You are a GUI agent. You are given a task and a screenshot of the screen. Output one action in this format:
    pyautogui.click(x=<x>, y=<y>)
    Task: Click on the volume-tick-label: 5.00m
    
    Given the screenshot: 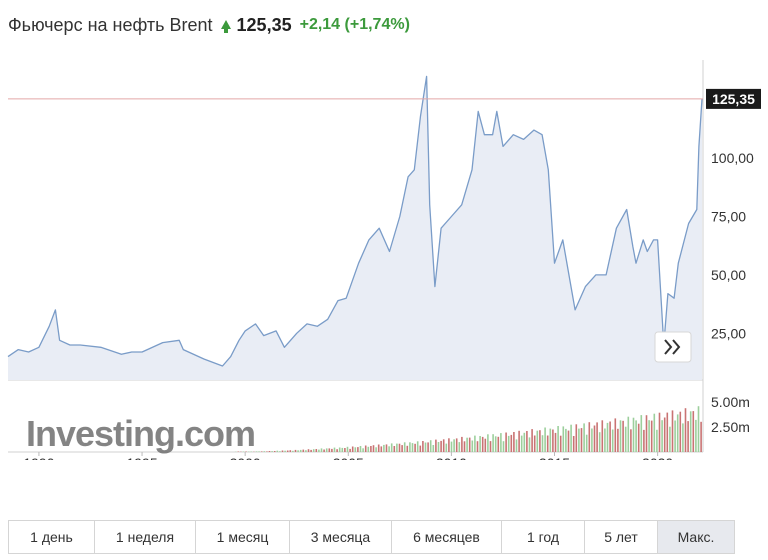 What is the action you would take?
    pyautogui.click(x=730, y=402)
    